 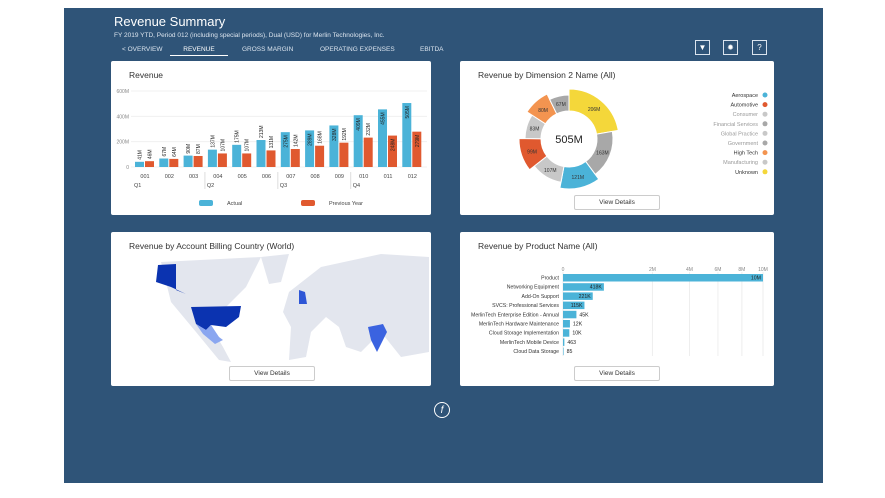 What do you see at coordinates (141, 155) in the screenshot?
I see `data-label: 41M` at bounding box center [141, 155].